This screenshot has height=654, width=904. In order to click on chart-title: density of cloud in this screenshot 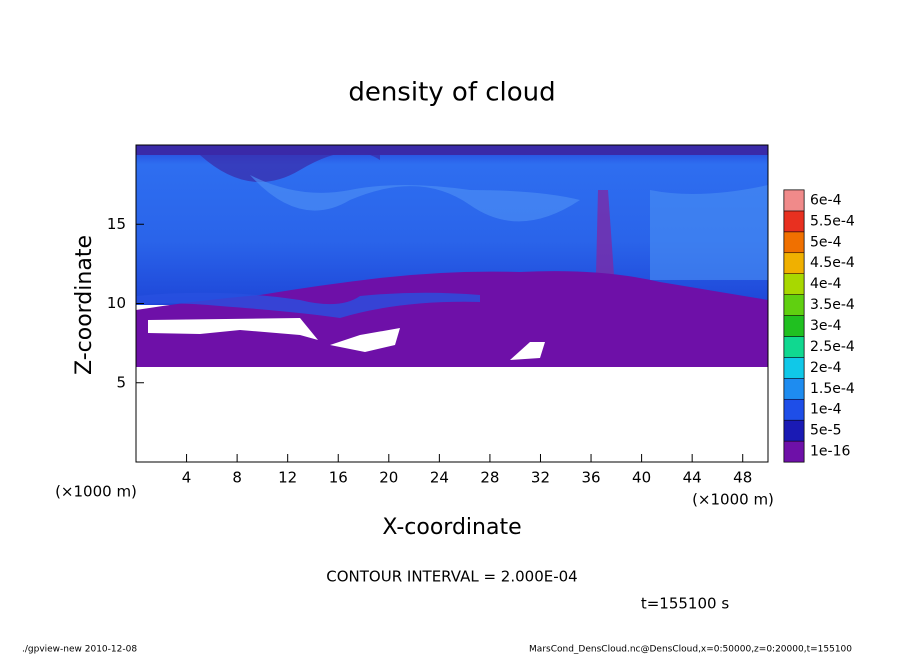, I will do `click(451, 93)`.